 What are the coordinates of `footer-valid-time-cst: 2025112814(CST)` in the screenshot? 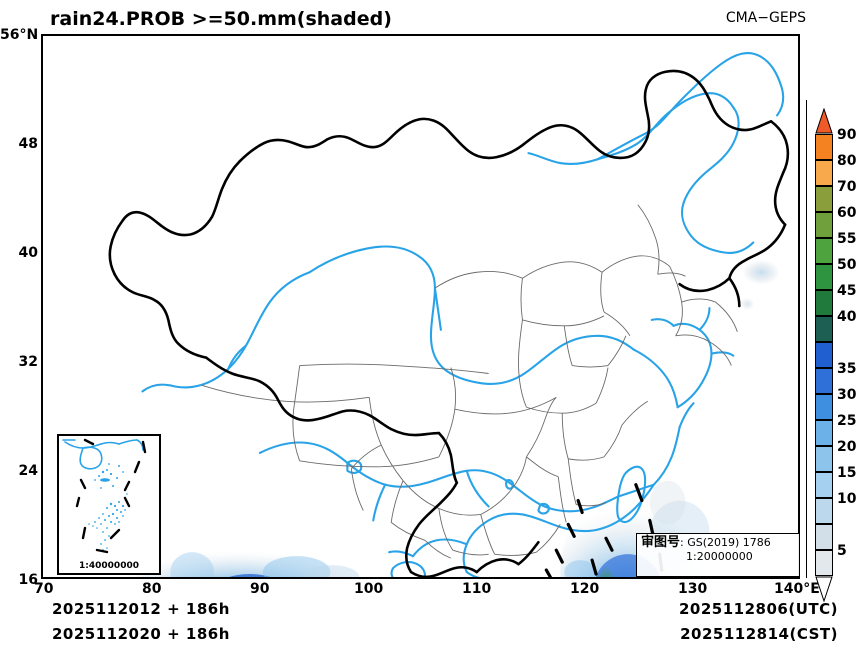 It's located at (759, 634).